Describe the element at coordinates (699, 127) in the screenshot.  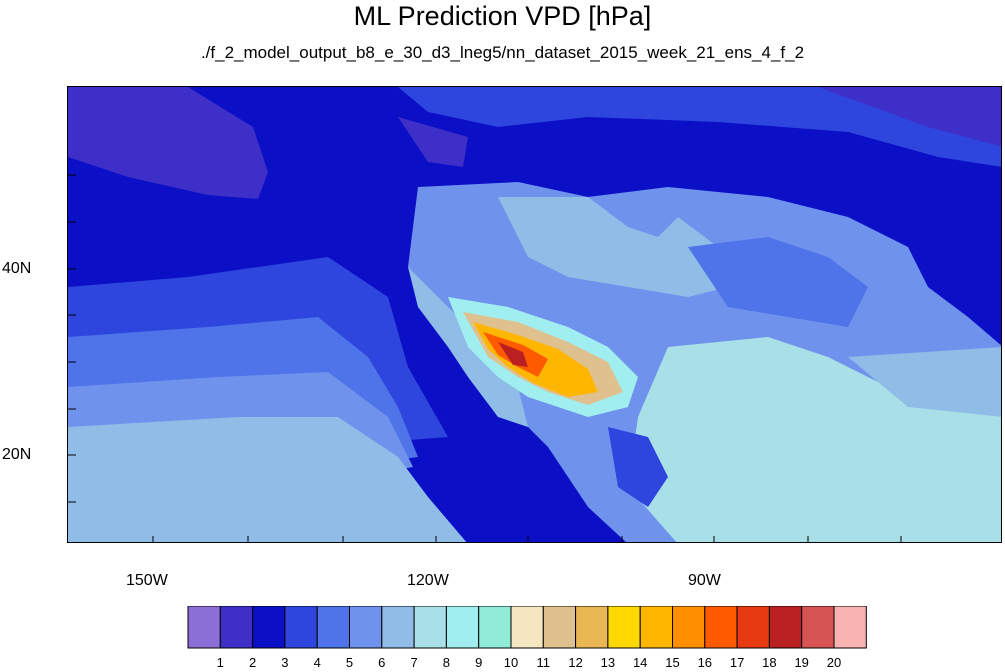
I see `field-north-band` at that location.